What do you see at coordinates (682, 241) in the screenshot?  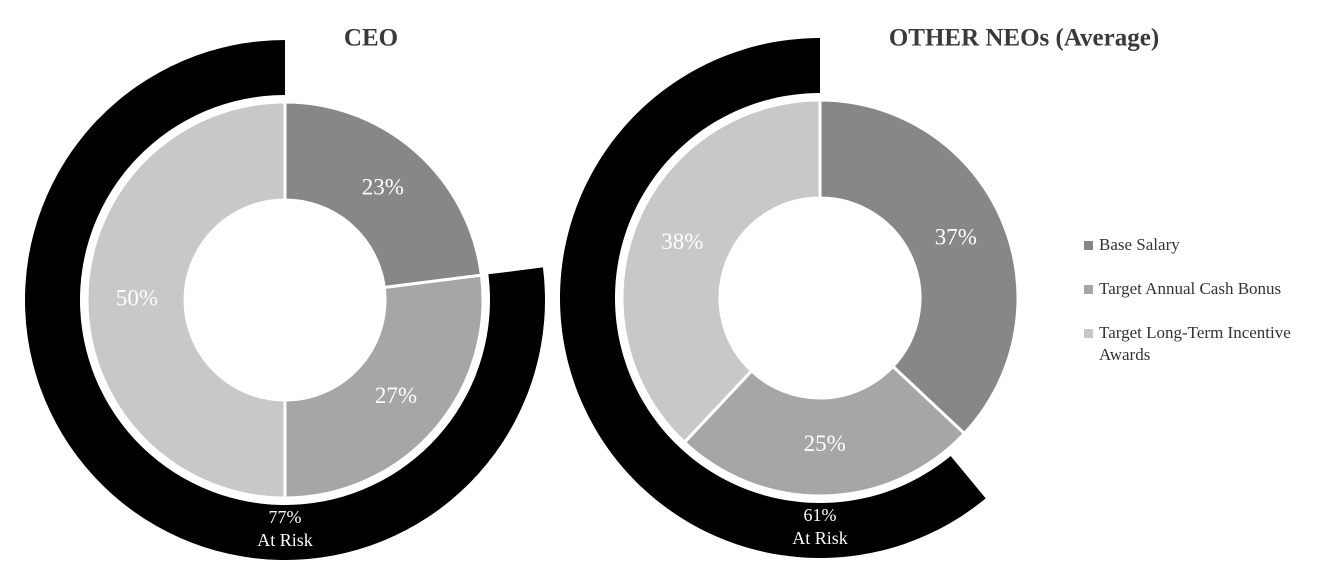 I see `slice-label: 38%` at bounding box center [682, 241].